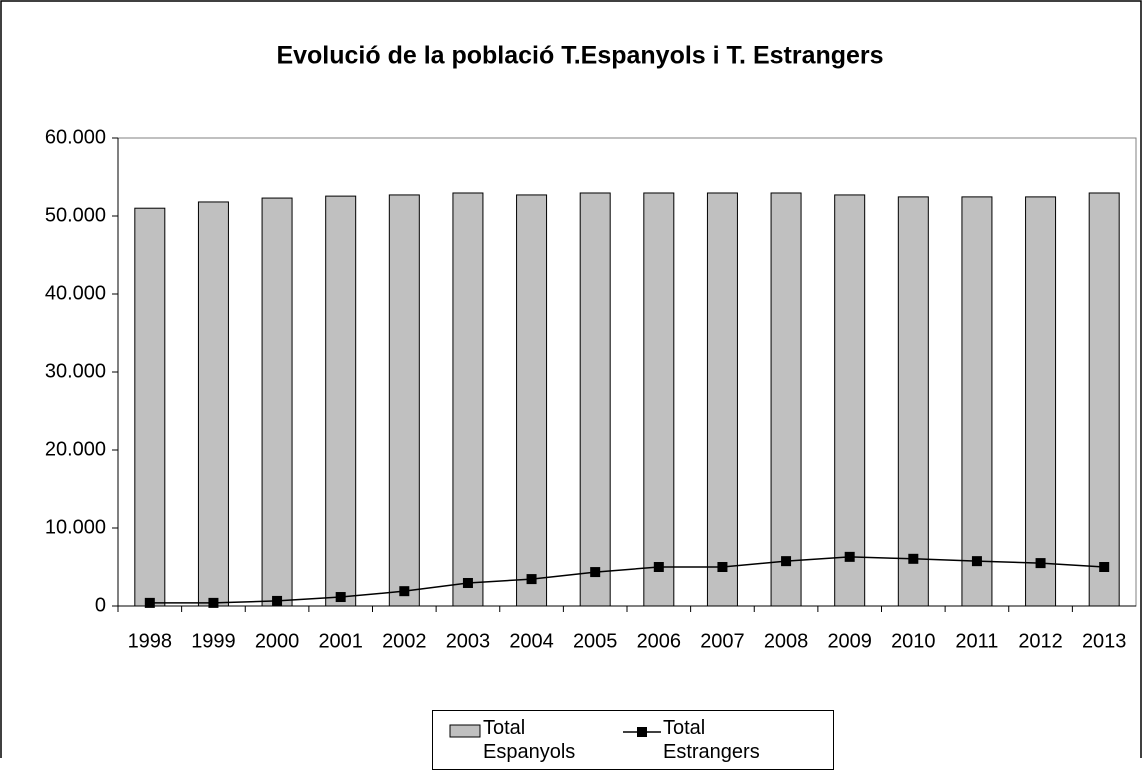  Describe the element at coordinates (849, 641) in the screenshot. I see `x-tick-label: 2009` at that location.